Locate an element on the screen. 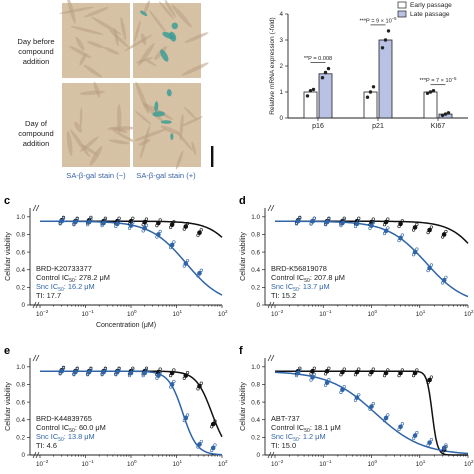 The image size is (474, 474). snc-ic50: Snc IC50: 13.8 μM is located at coordinates (65, 437).